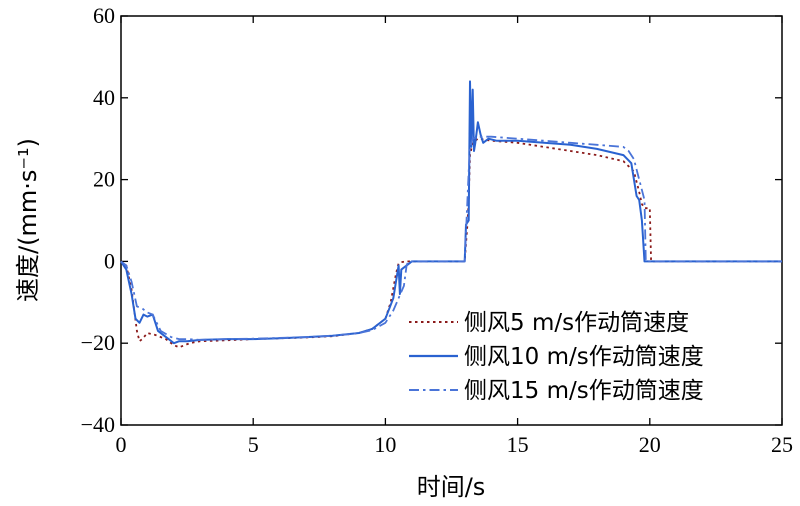 The height and width of the screenshot is (506, 800). I want to click on legend: 侧风5 m/s作动筒速度 侧风10 m/s作动筒速度 侧风15 m/s作动筒速度, so click(556, 357).